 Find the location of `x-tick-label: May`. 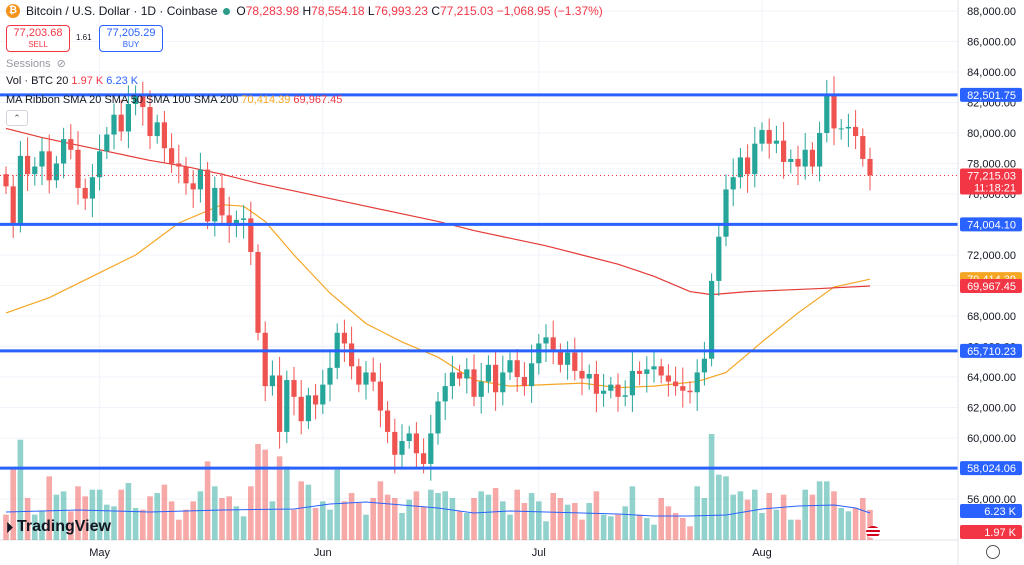

x-tick-label: May is located at coordinates (99, 553).